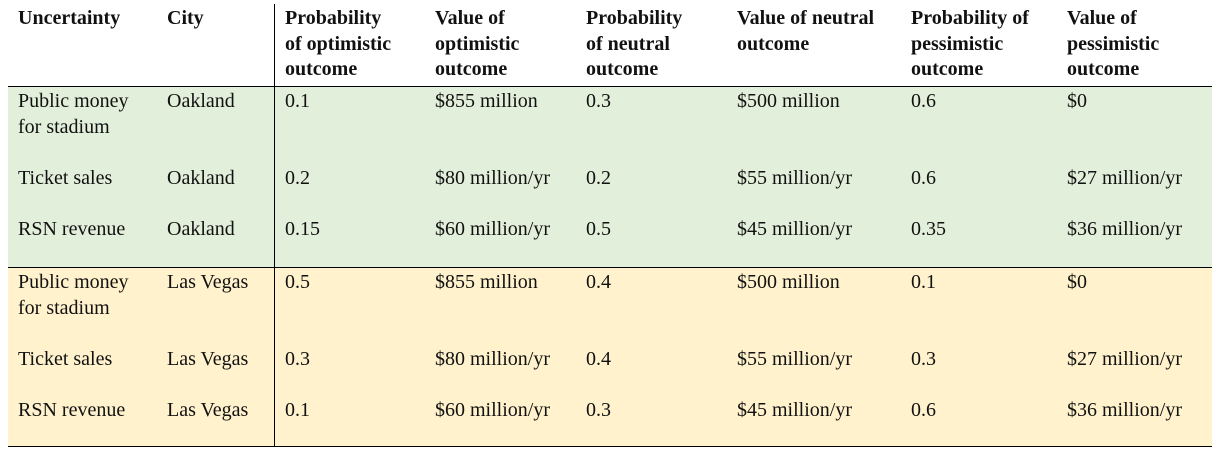 The image size is (1220, 458). What do you see at coordinates (69, 18) in the screenshot?
I see `header-uncertainty-text: Uncertainty` at bounding box center [69, 18].